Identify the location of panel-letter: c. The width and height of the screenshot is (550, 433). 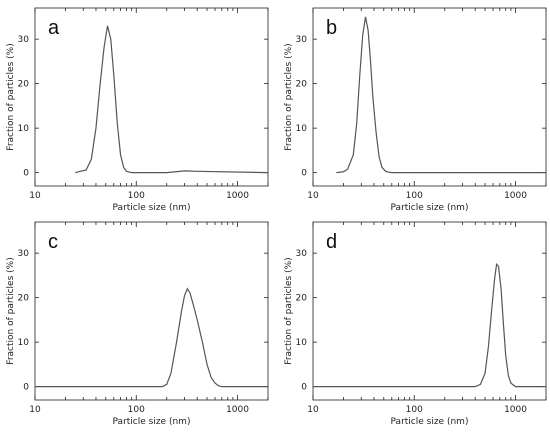
(53, 242).